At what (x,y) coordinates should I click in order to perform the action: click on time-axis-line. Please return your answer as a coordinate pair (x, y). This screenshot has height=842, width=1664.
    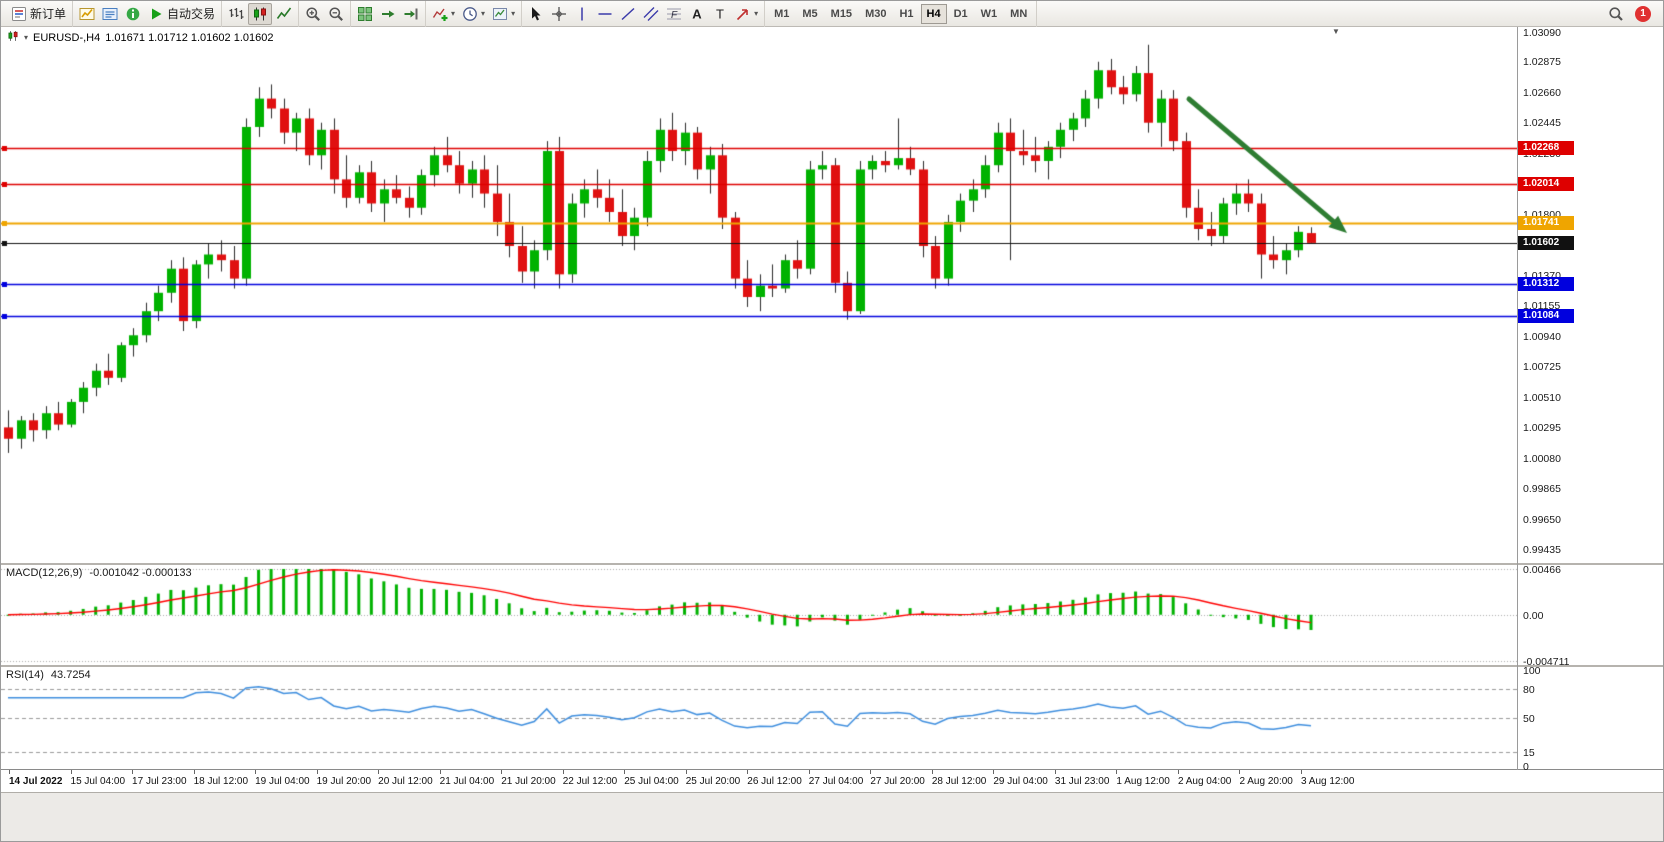
    Looking at the image, I should click on (832, 769).